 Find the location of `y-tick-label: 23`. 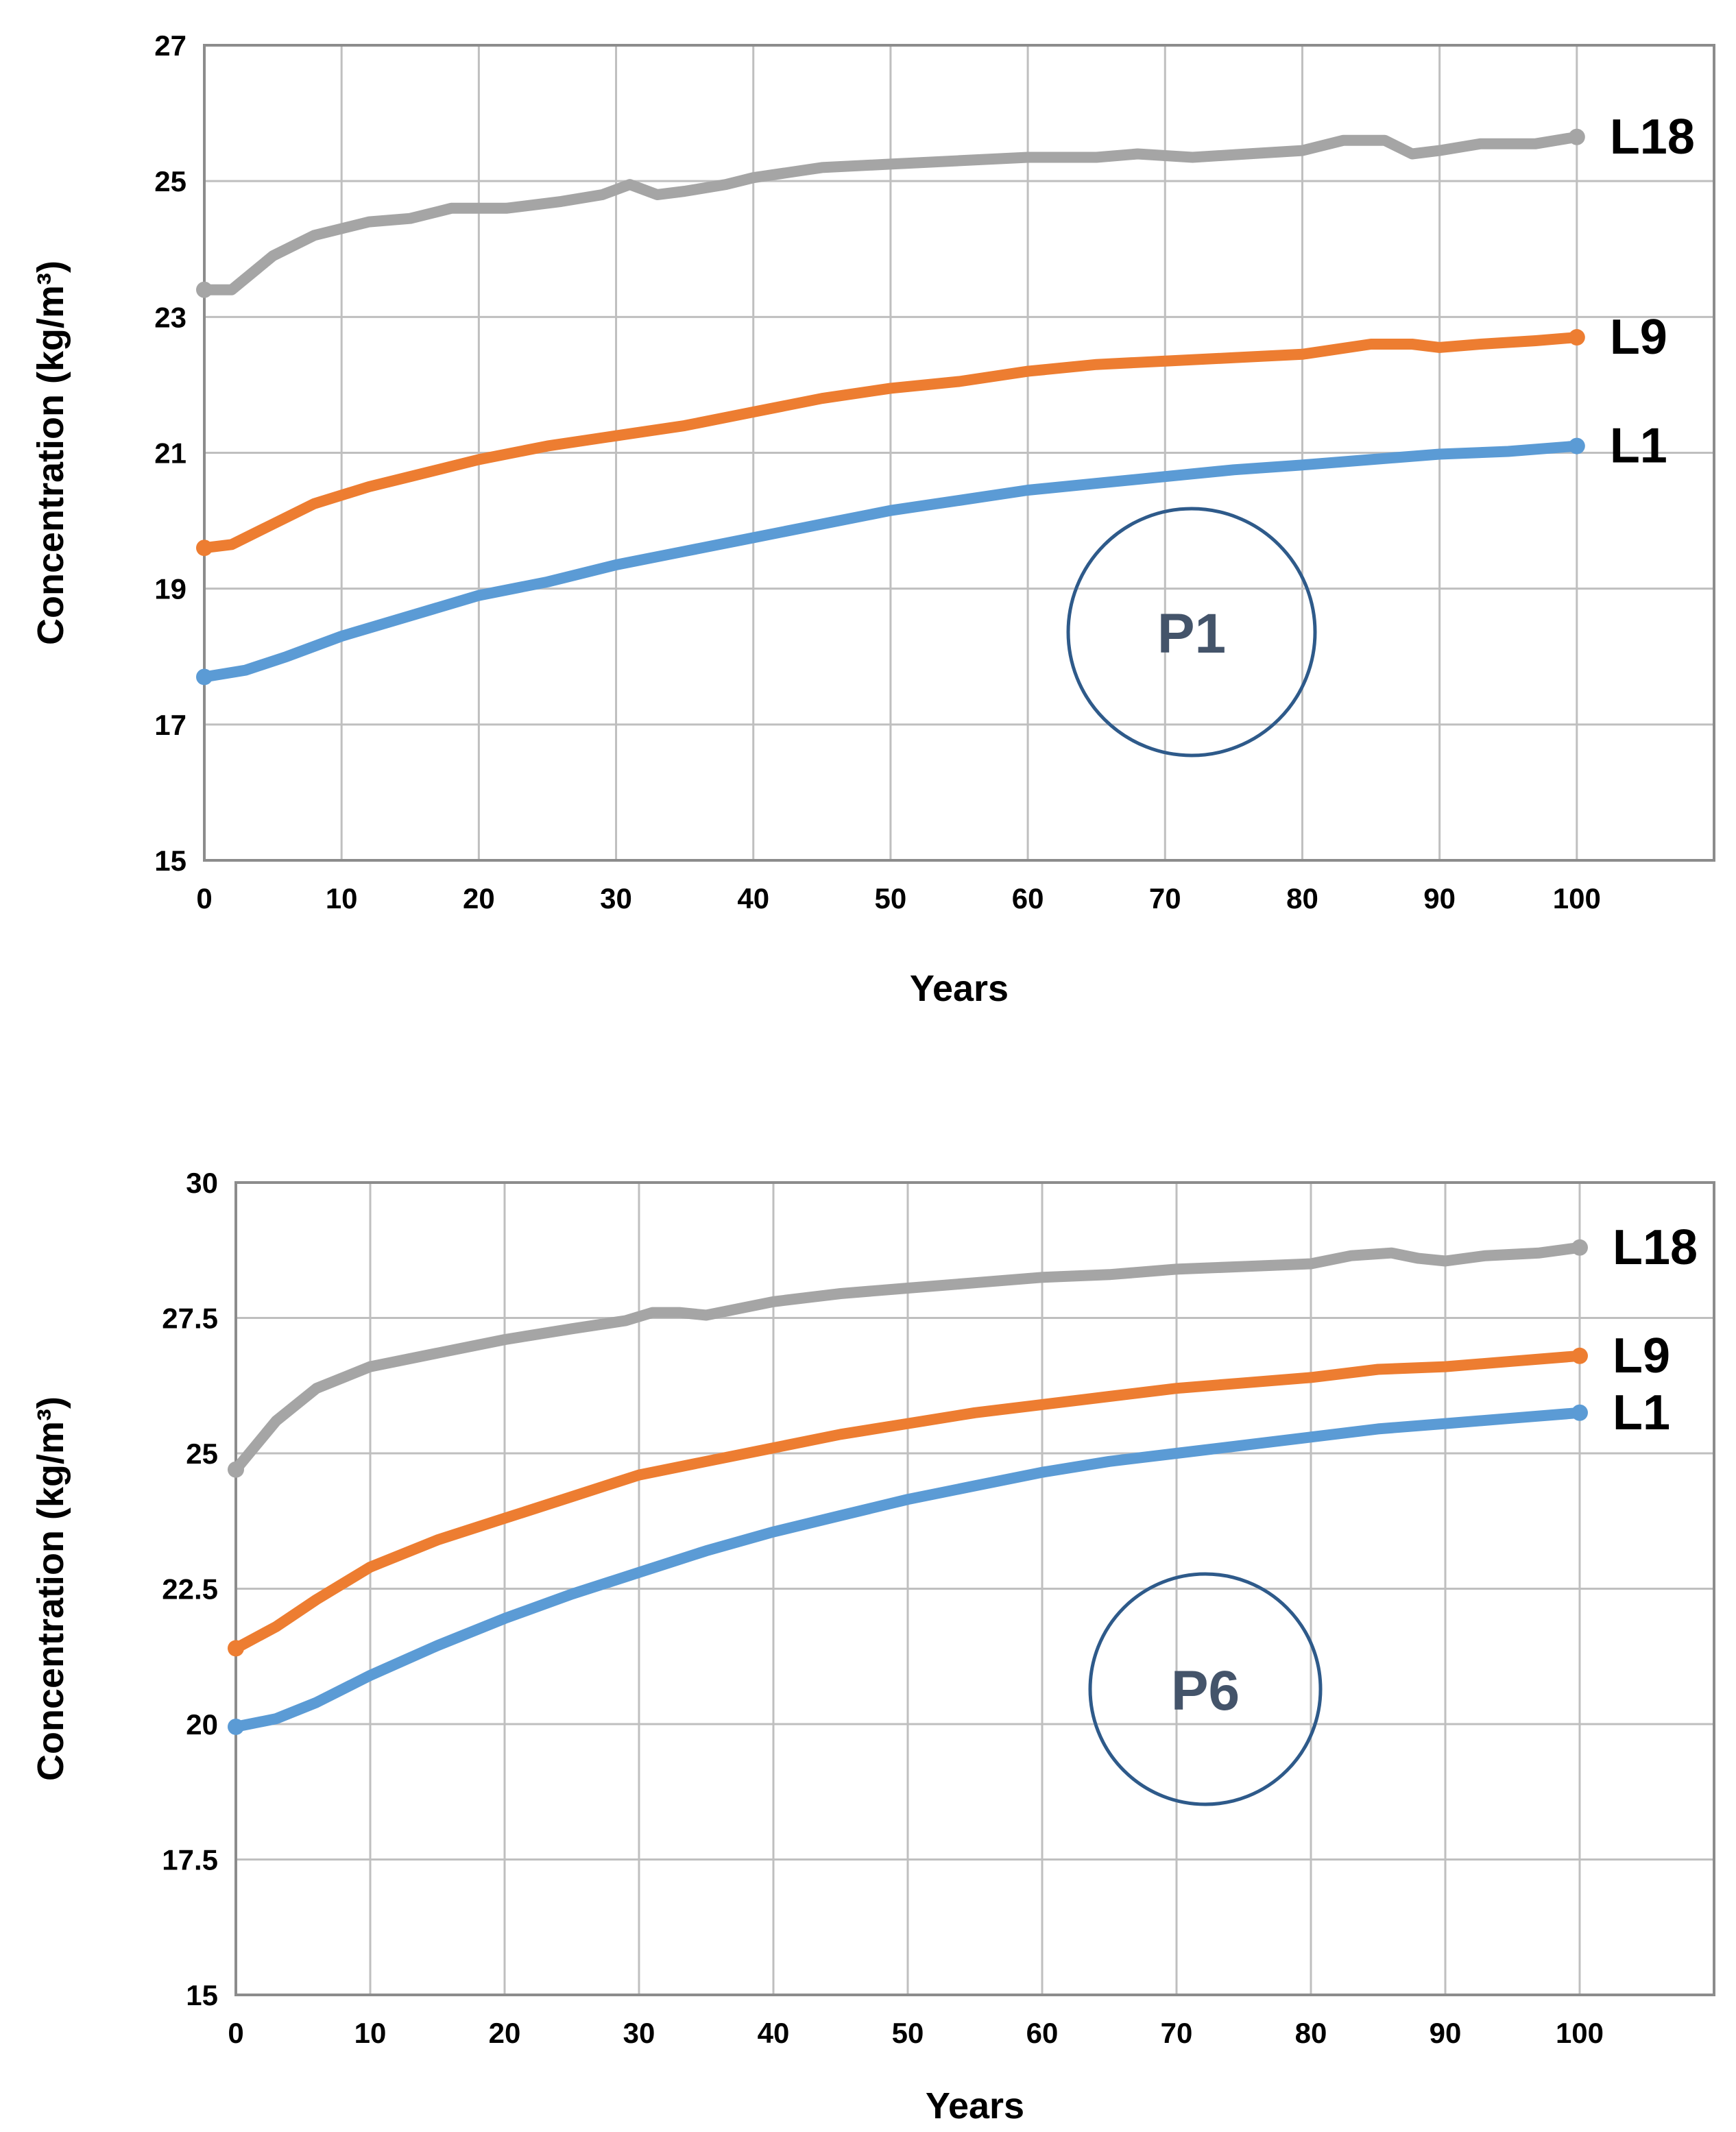

y-tick-label: 23 is located at coordinates (170, 317).